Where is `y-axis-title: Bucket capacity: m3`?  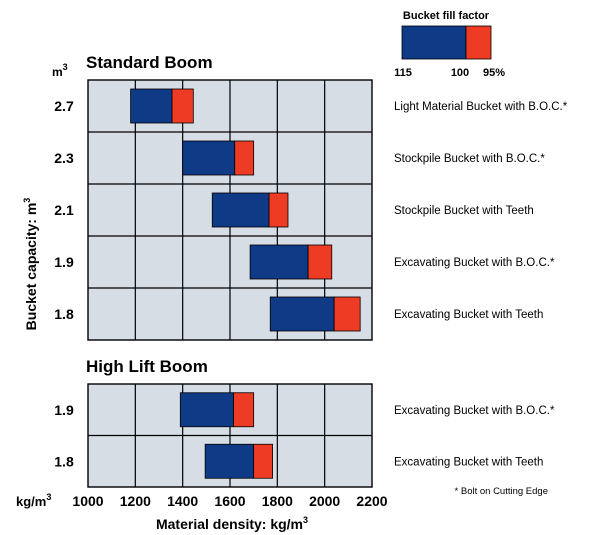 y-axis-title: Bucket capacity: m3 is located at coordinates (30, 264).